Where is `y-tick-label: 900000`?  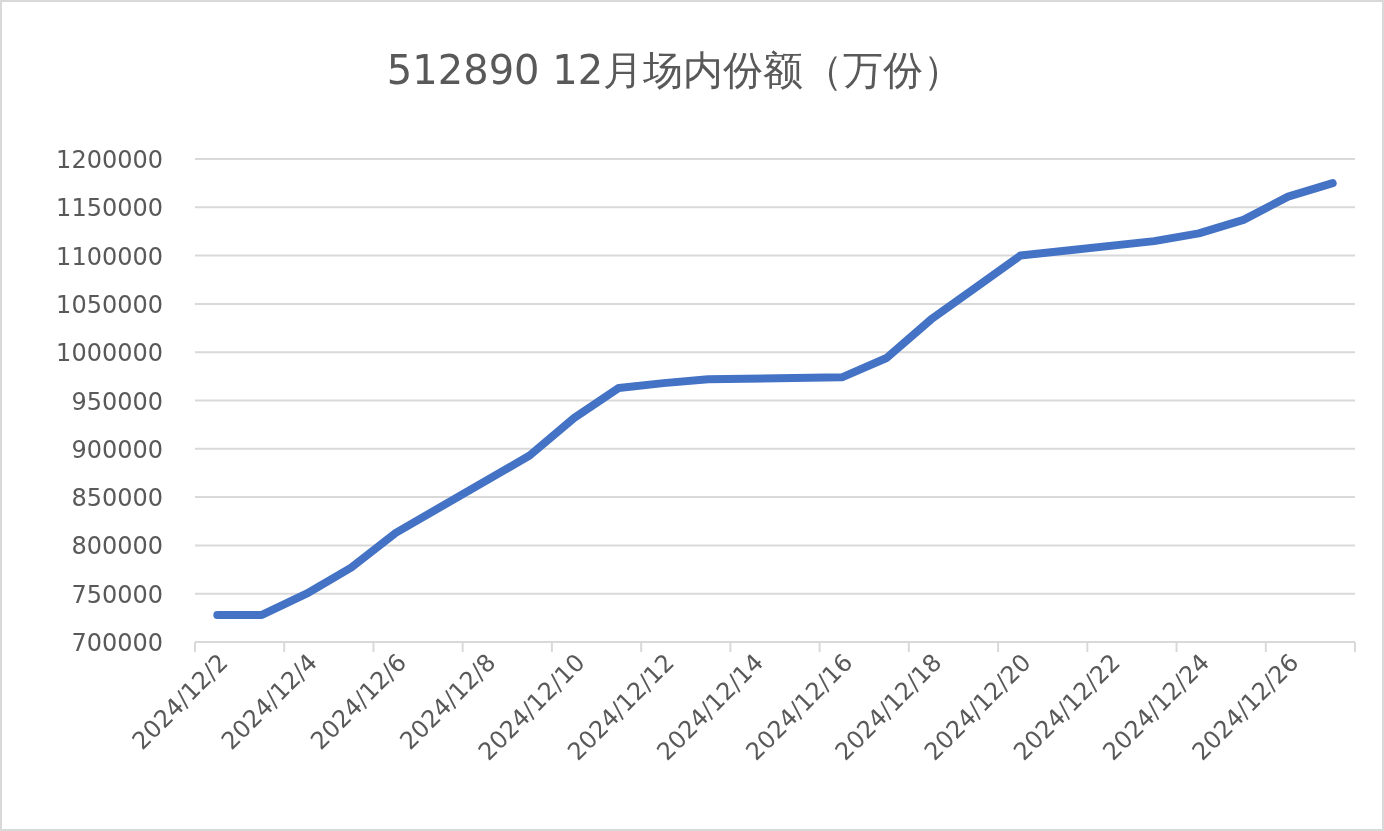
y-tick-label: 900000 is located at coordinates (117, 449).